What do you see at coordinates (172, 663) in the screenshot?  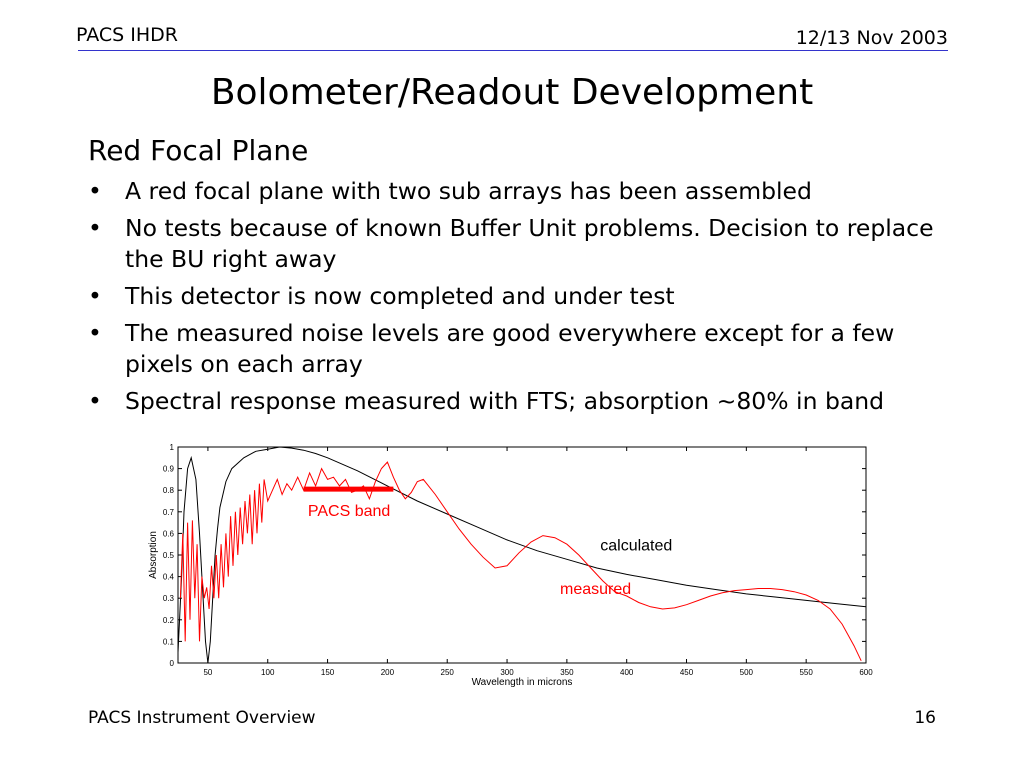 I see `y-tick-label: 0` at bounding box center [172, 663].